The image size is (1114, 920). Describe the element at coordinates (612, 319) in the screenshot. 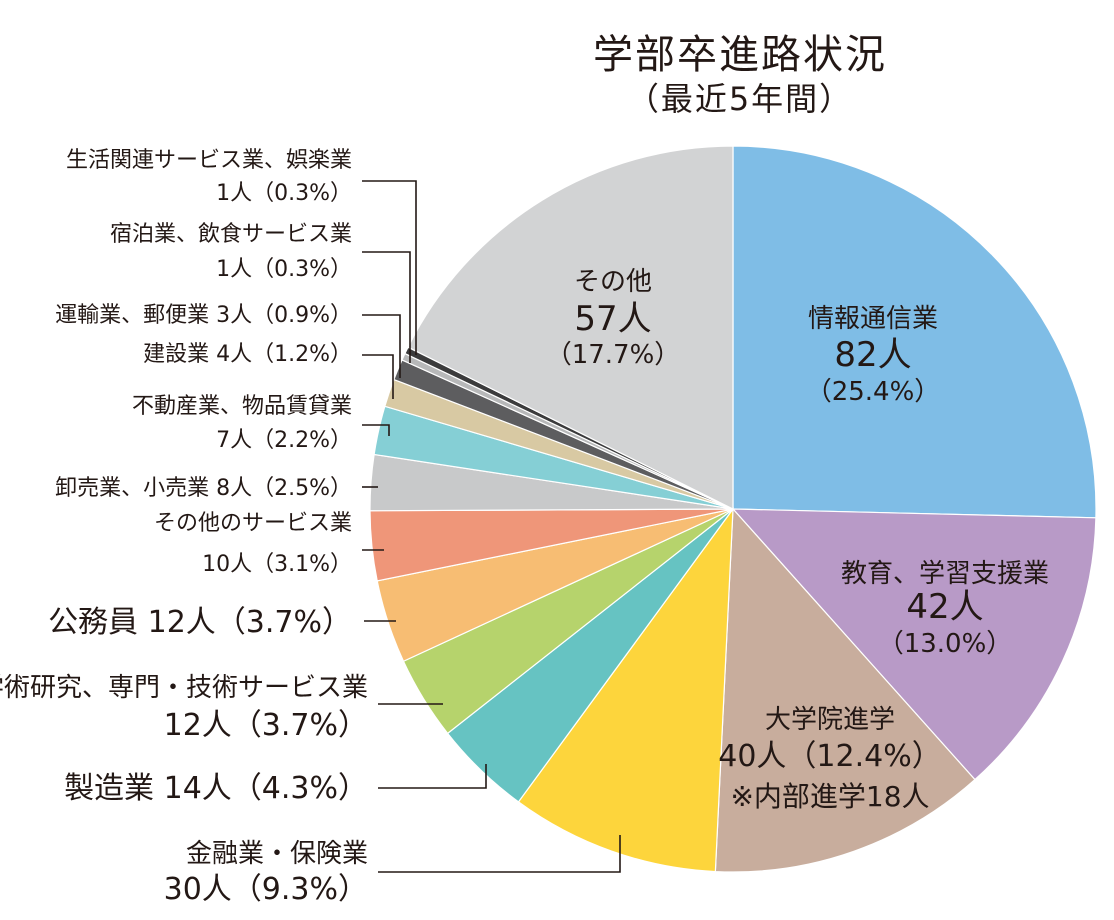

I see `slice-label-count: 57人` at that location.